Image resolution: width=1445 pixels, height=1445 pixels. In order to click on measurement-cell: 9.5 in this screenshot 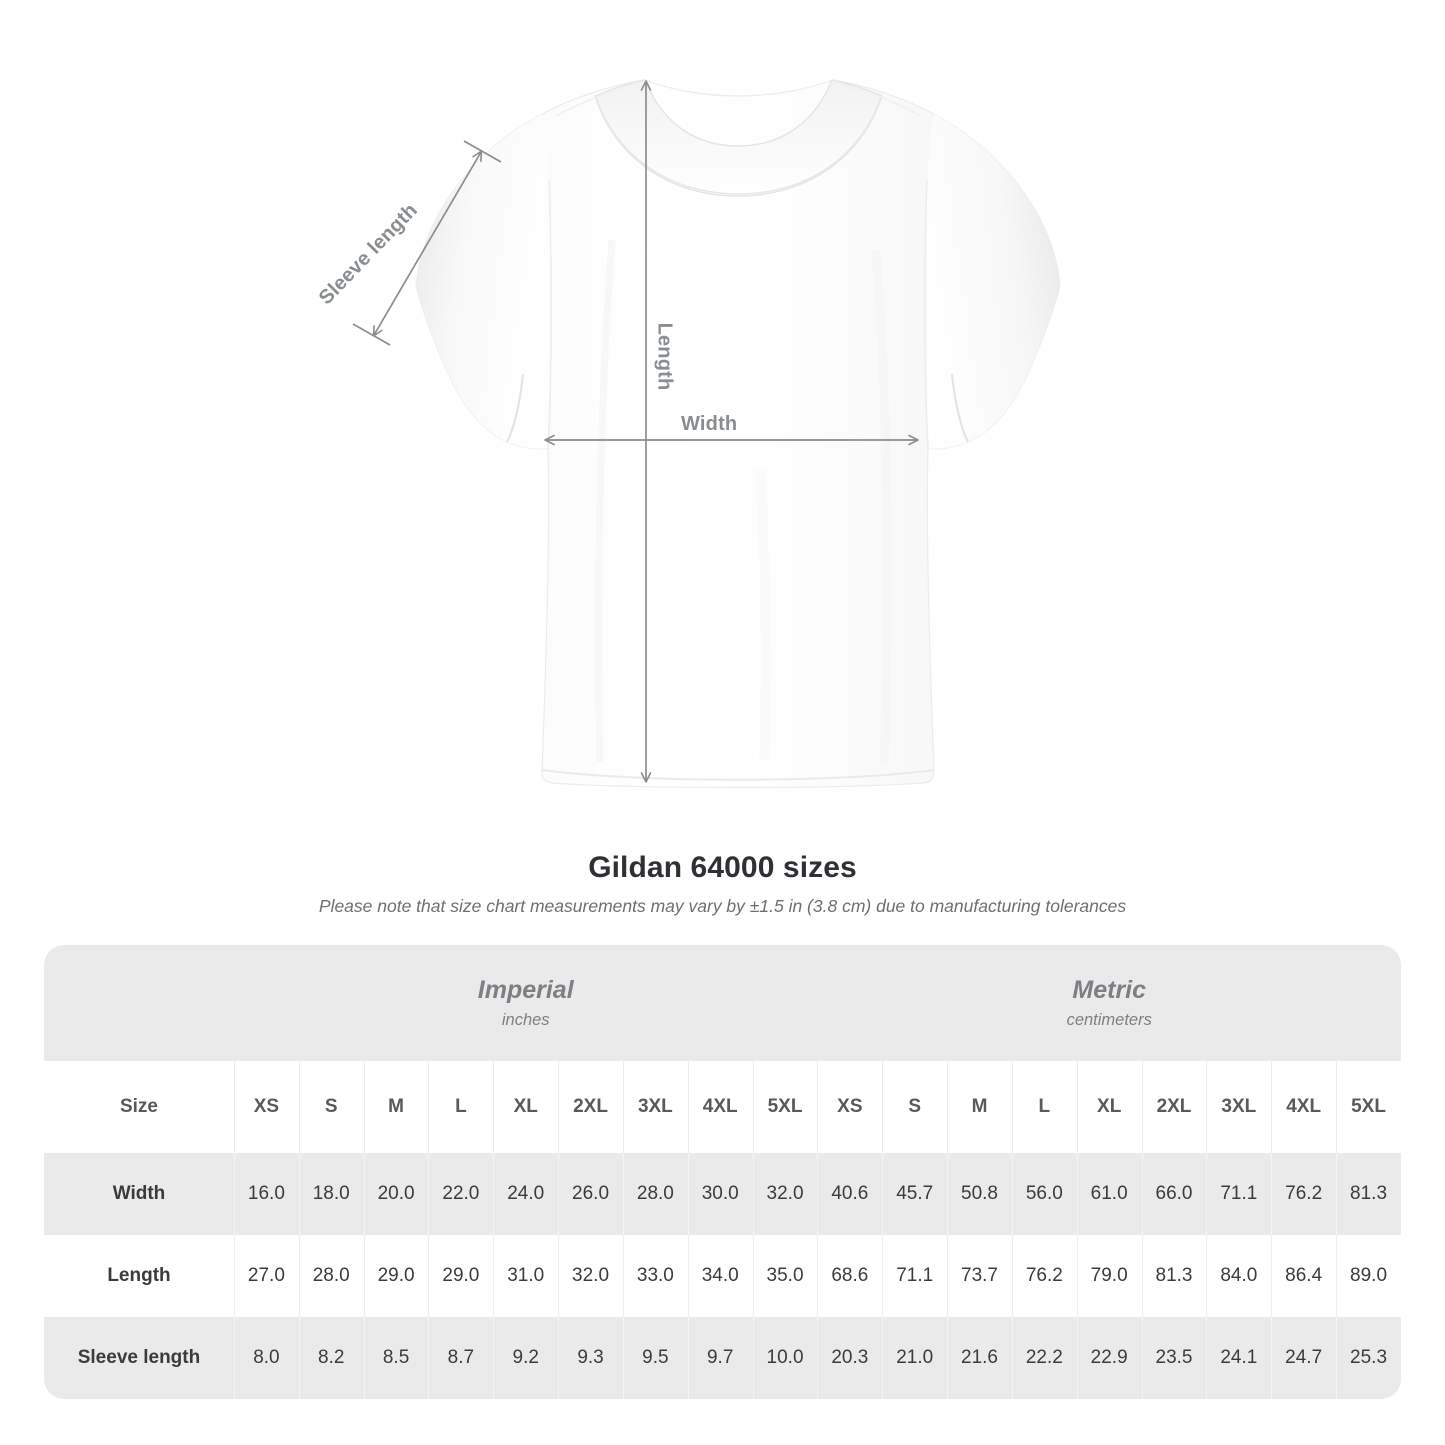, I will do `click(655, 1358)`.